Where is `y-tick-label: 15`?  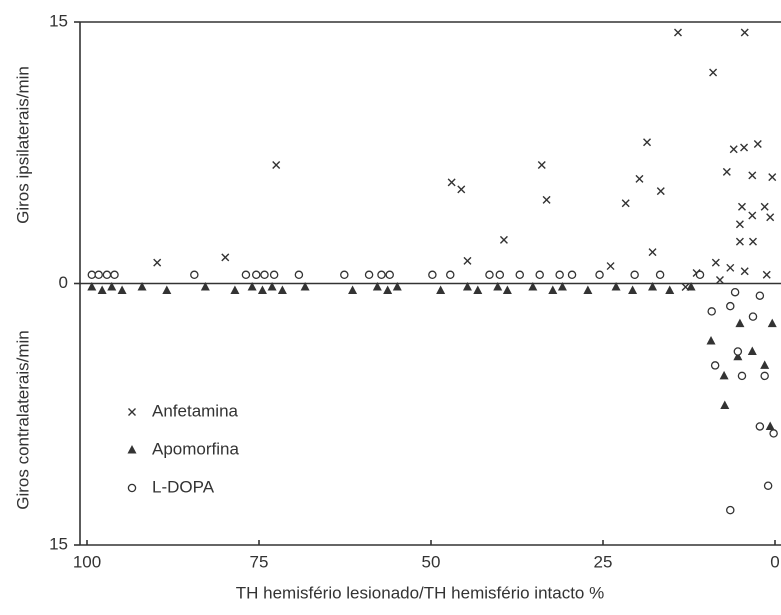
y-tick-label: 15 is located at coordinates (58, 20).